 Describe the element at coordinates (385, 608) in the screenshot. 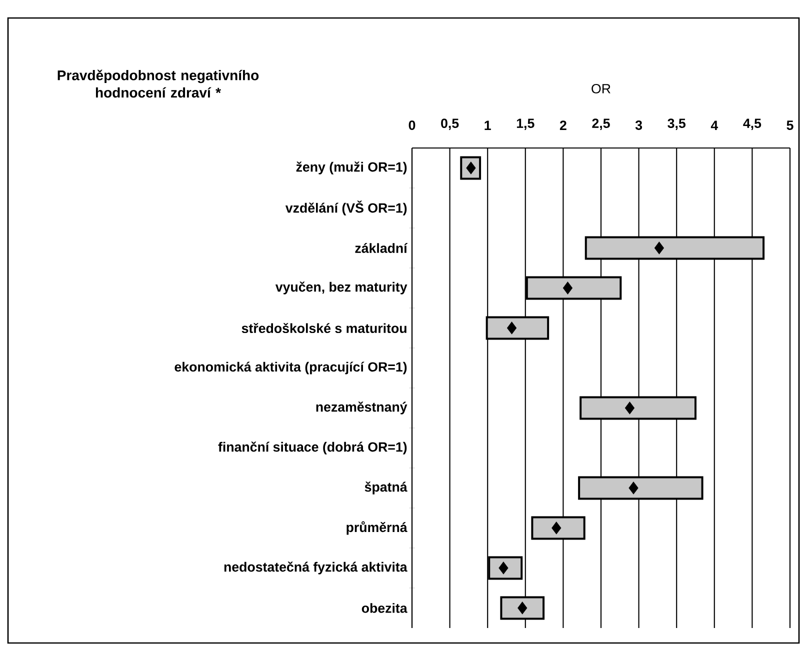

I see `y-tick-label: obezita` at that location.